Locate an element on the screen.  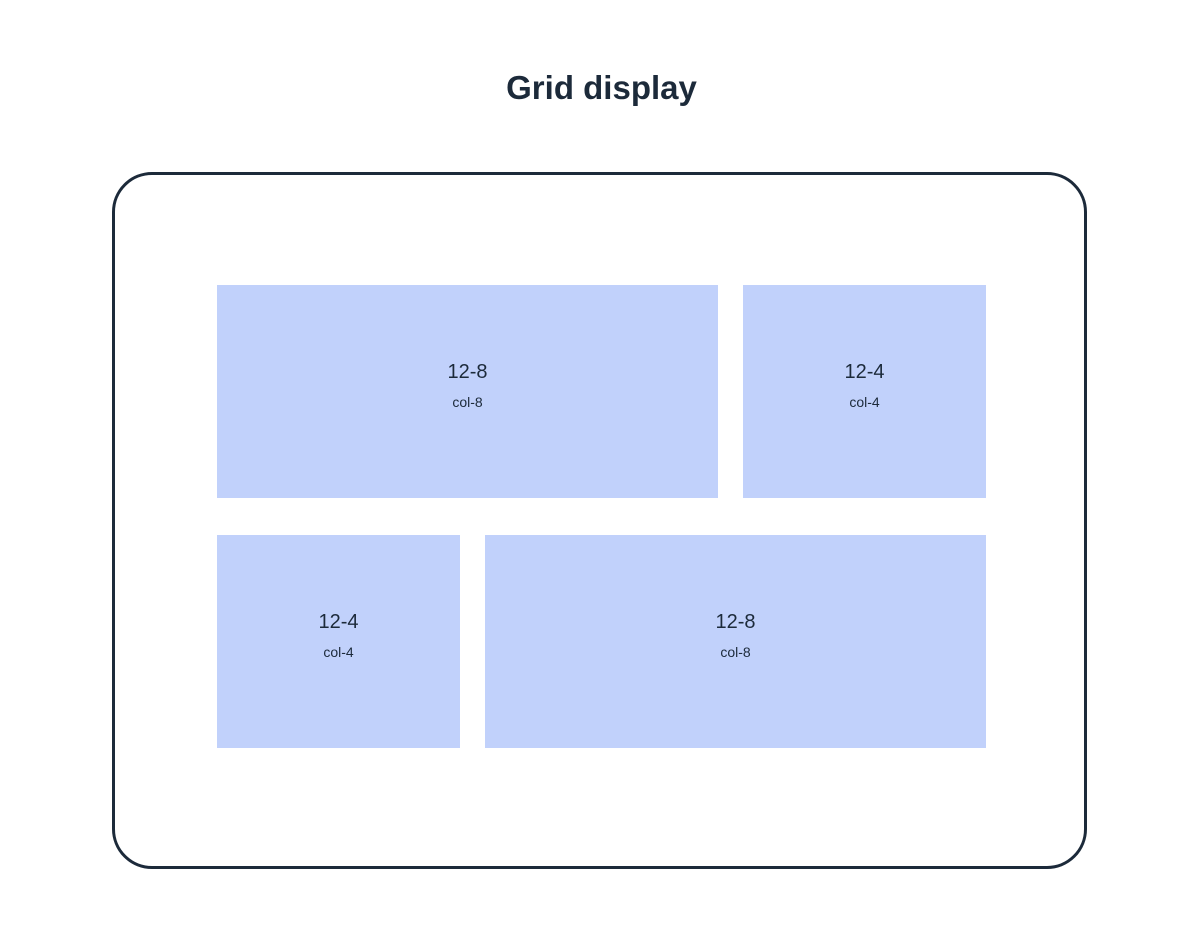
grid-cell-row1-col4: 12-4 col-4 is located at coordinates (864, 391).